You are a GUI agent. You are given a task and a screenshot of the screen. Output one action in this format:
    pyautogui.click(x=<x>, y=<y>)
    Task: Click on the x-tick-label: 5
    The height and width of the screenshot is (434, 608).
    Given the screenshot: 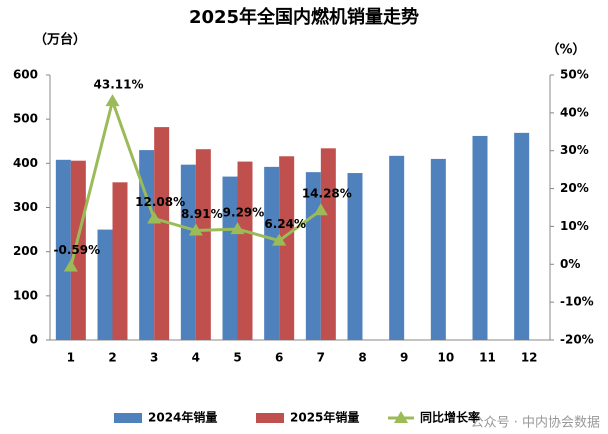 What is the action you would take?
    pyautogui.click(x=237, y=358)
    